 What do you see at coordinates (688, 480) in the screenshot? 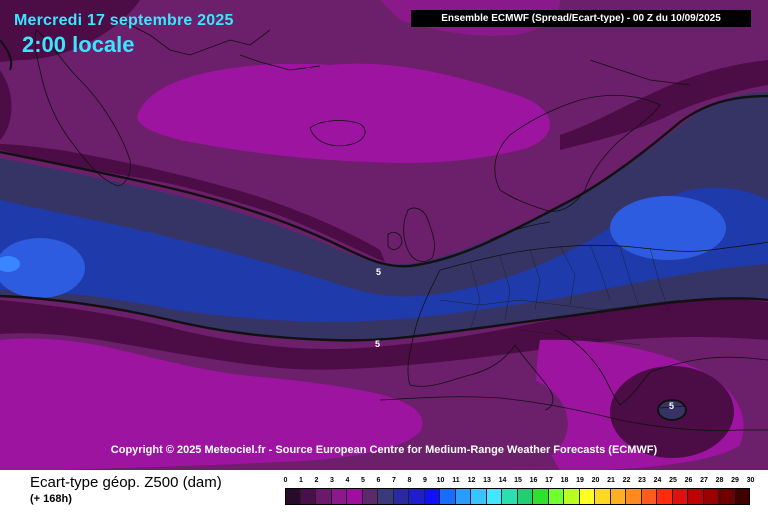
I see `scale-tick-label: 26` at bounding box center [688, 480].